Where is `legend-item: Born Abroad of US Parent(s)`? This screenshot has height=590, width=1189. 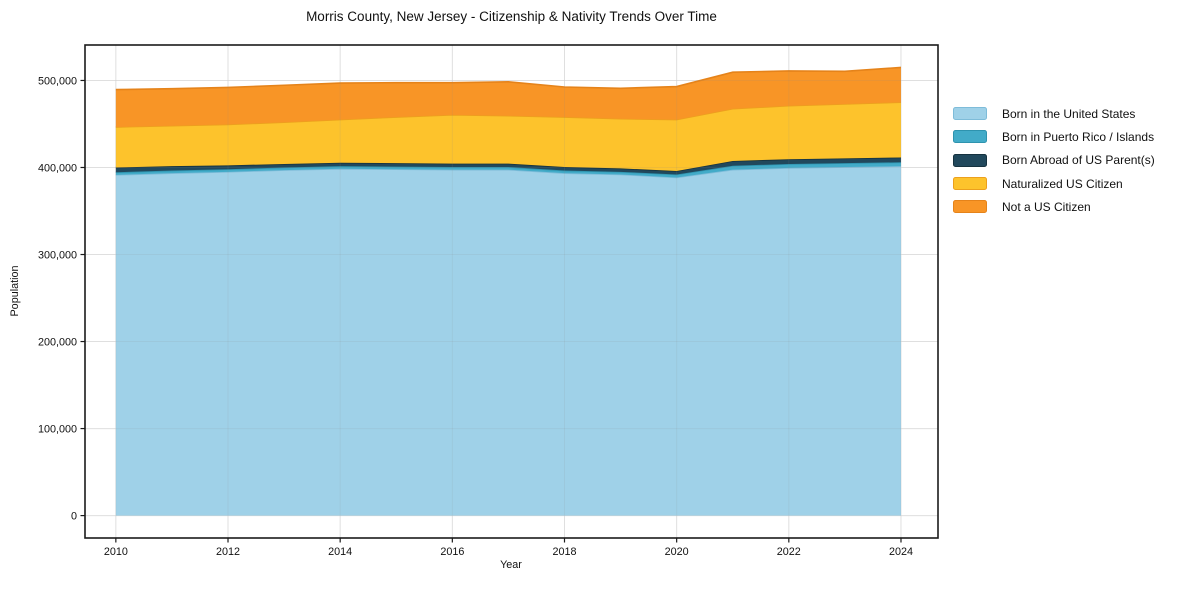 legend-item: Born Abroad of US Parent(s) is located at coordinates (1054, 160).